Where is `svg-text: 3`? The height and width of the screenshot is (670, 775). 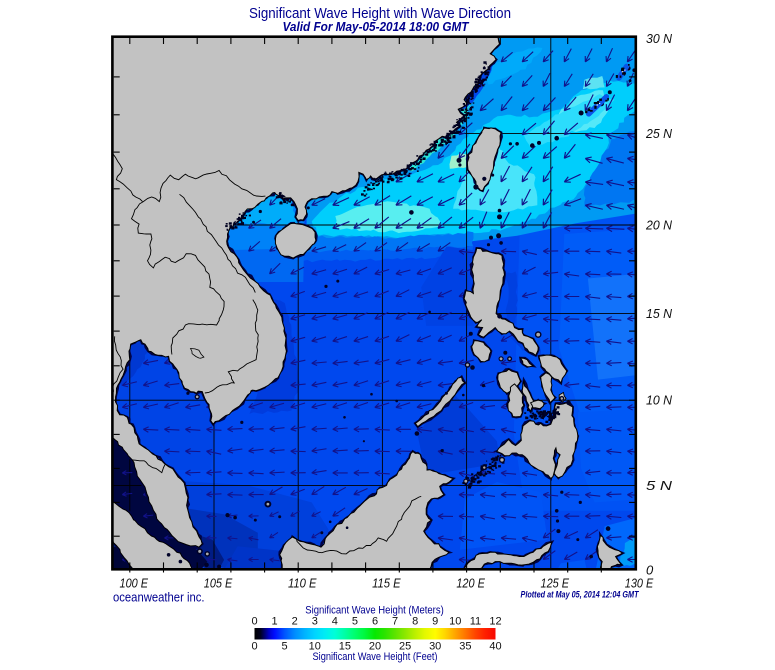
svg-text: 3 is located at coordinates (315, 622).